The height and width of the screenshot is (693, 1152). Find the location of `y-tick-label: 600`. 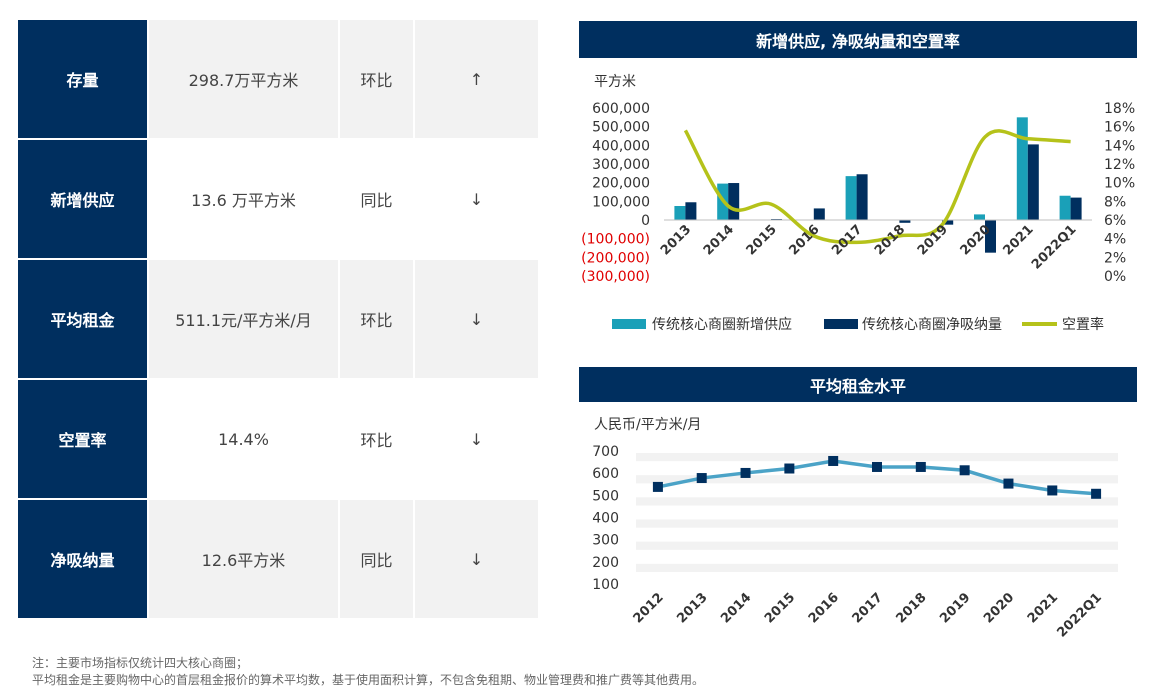

y-tick-label: 600 is located at coordinates (605, 474).